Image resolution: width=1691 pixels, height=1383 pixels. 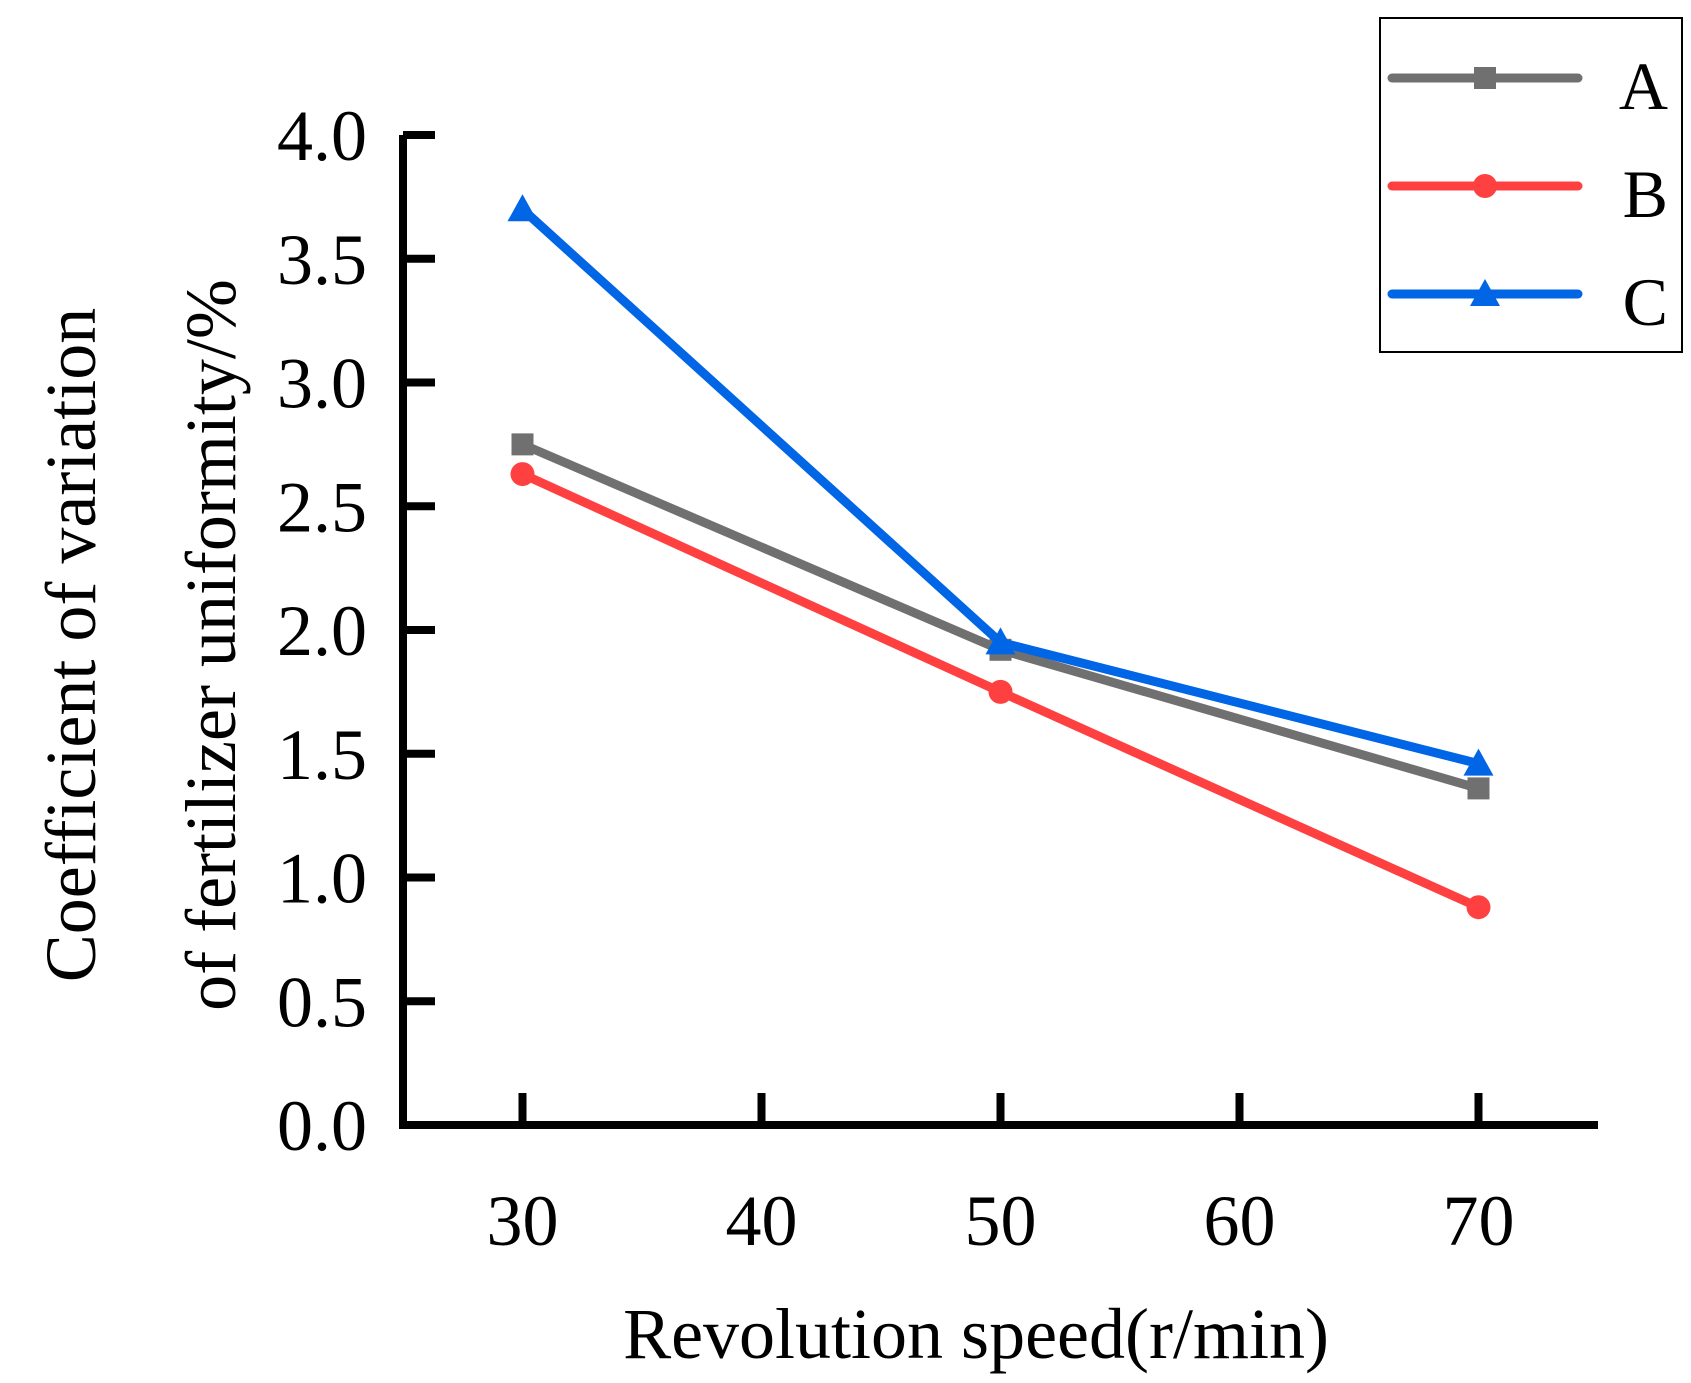 I want to click on legend-item-b: B, so click(x=1527, y=194).